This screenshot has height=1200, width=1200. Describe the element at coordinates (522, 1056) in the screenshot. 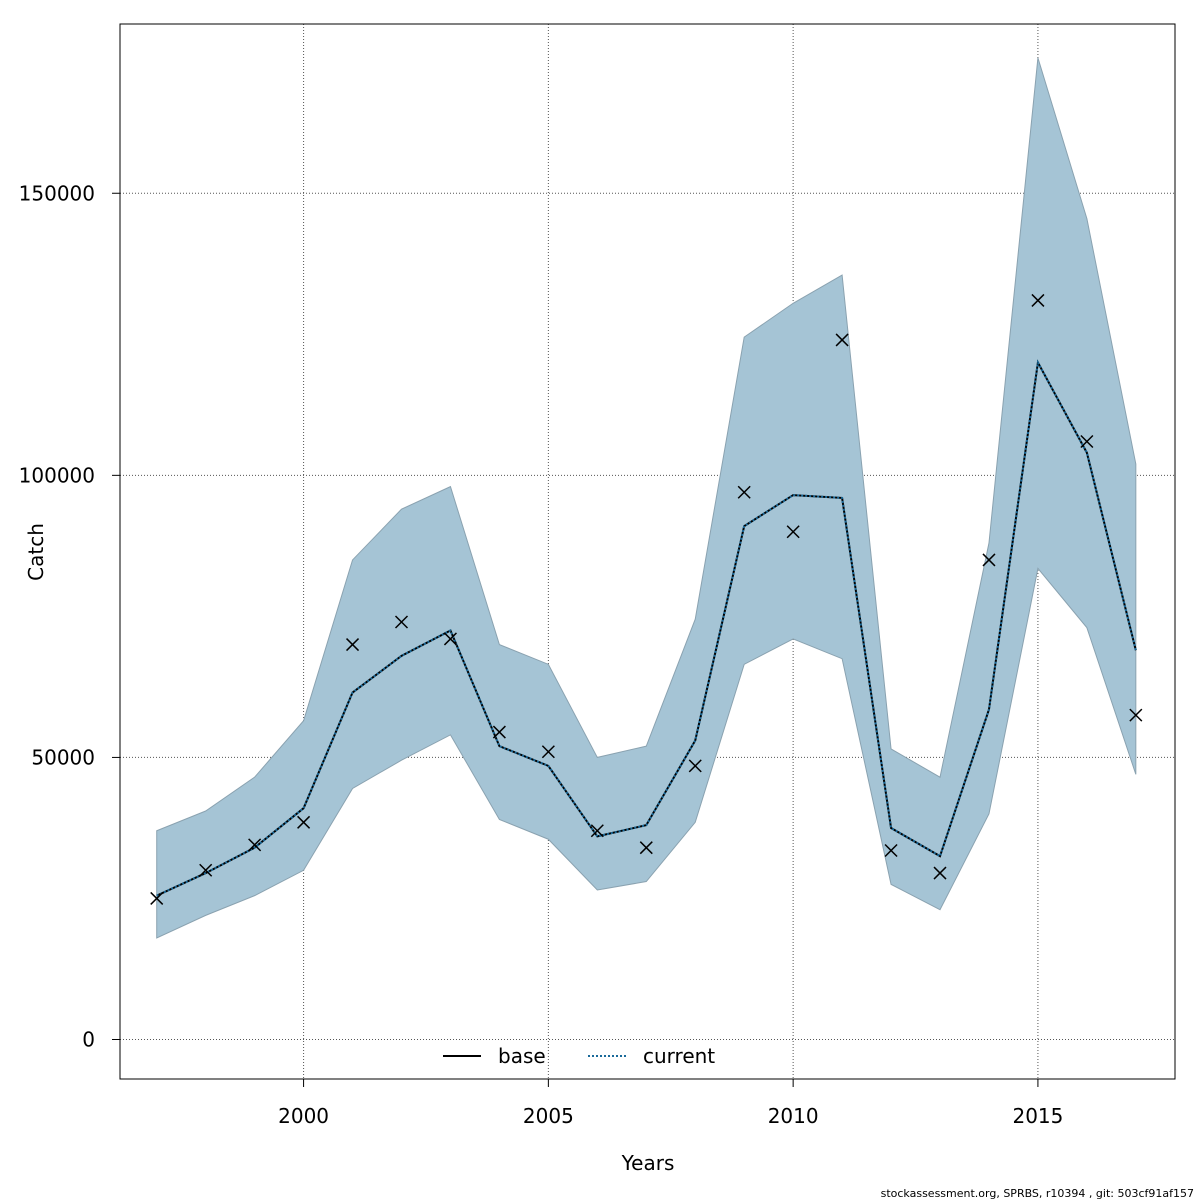

I see `legend-label-base: base` at that location.